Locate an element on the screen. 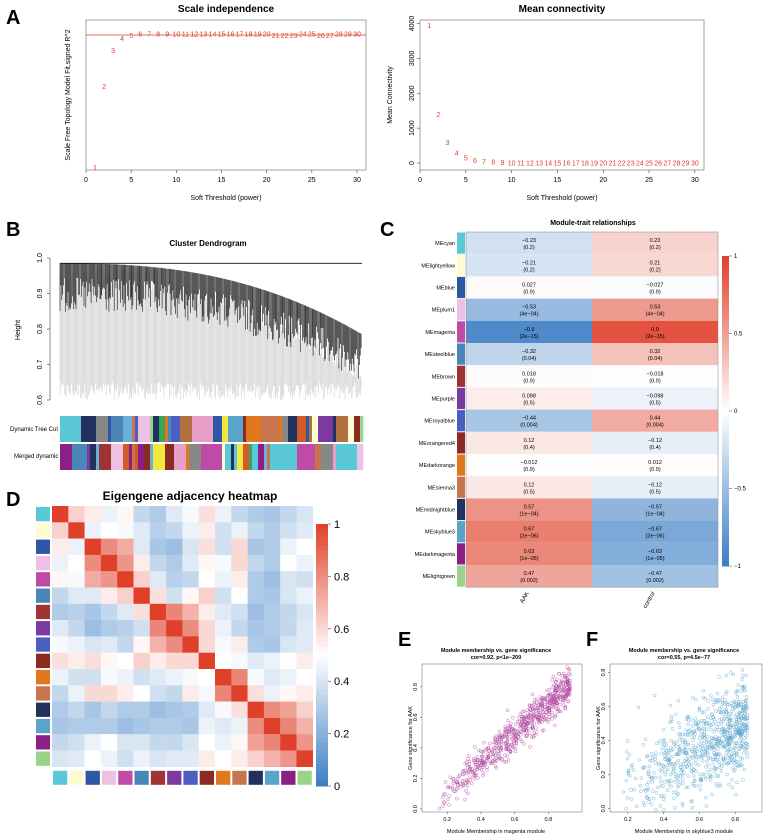 Image resolution: width=768 pixels, height=836 pixels. p-value: (0.5) is located at coordinates (654, 404).